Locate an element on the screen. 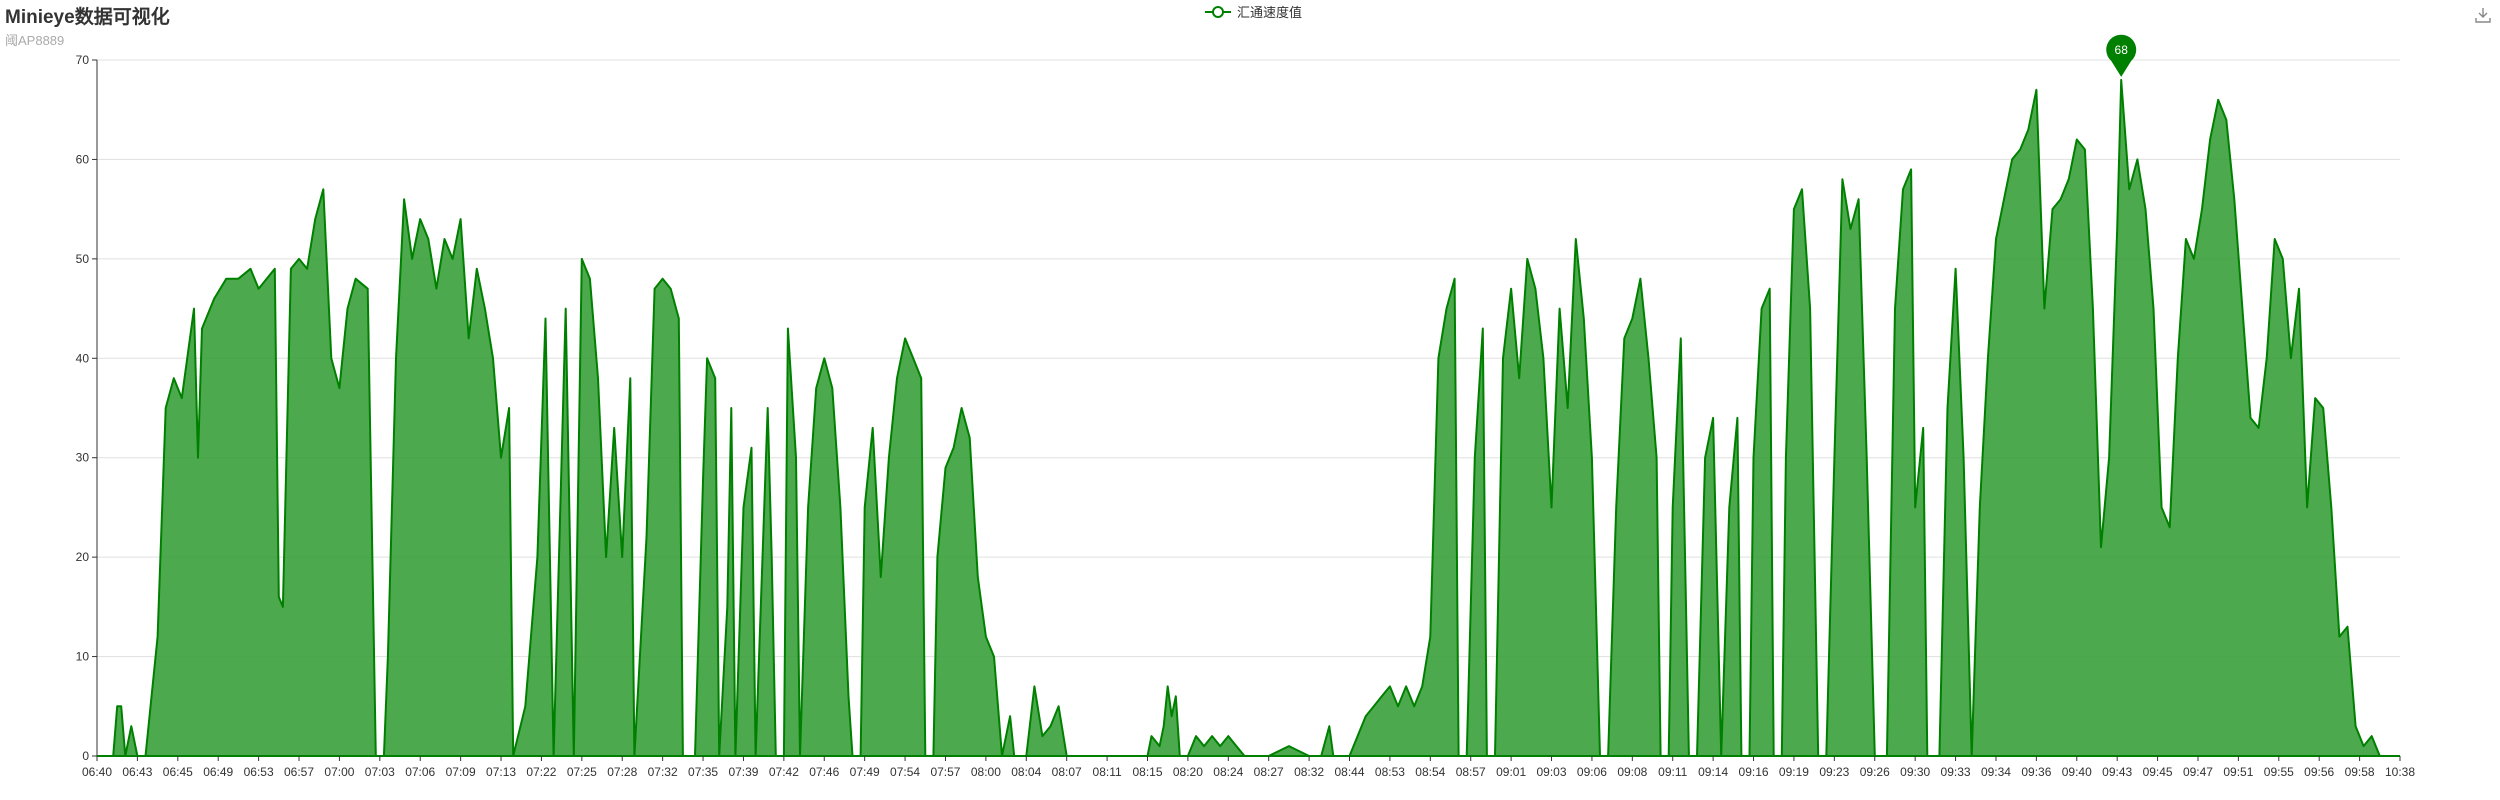 Image resolution: width=2500 pixels, height=800 pixels. x-tick-label: 09:30 is located at coordinates (1915, 772).